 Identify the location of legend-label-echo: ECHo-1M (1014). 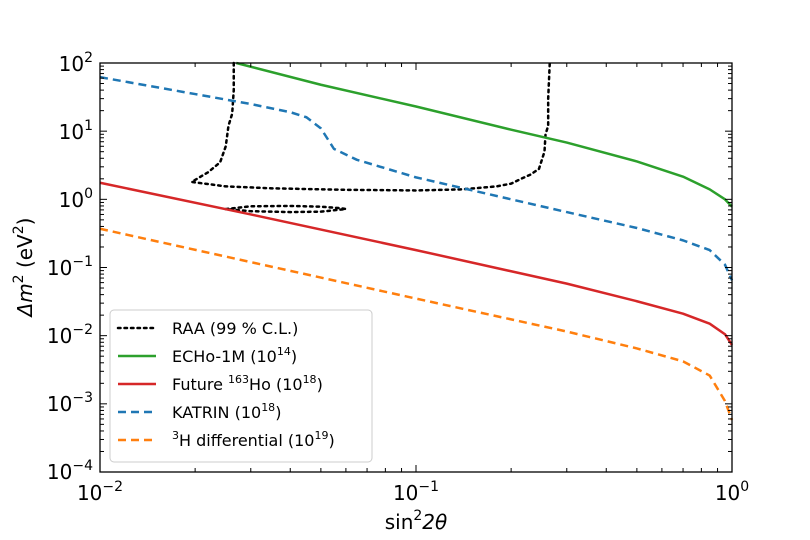
(234, 355).